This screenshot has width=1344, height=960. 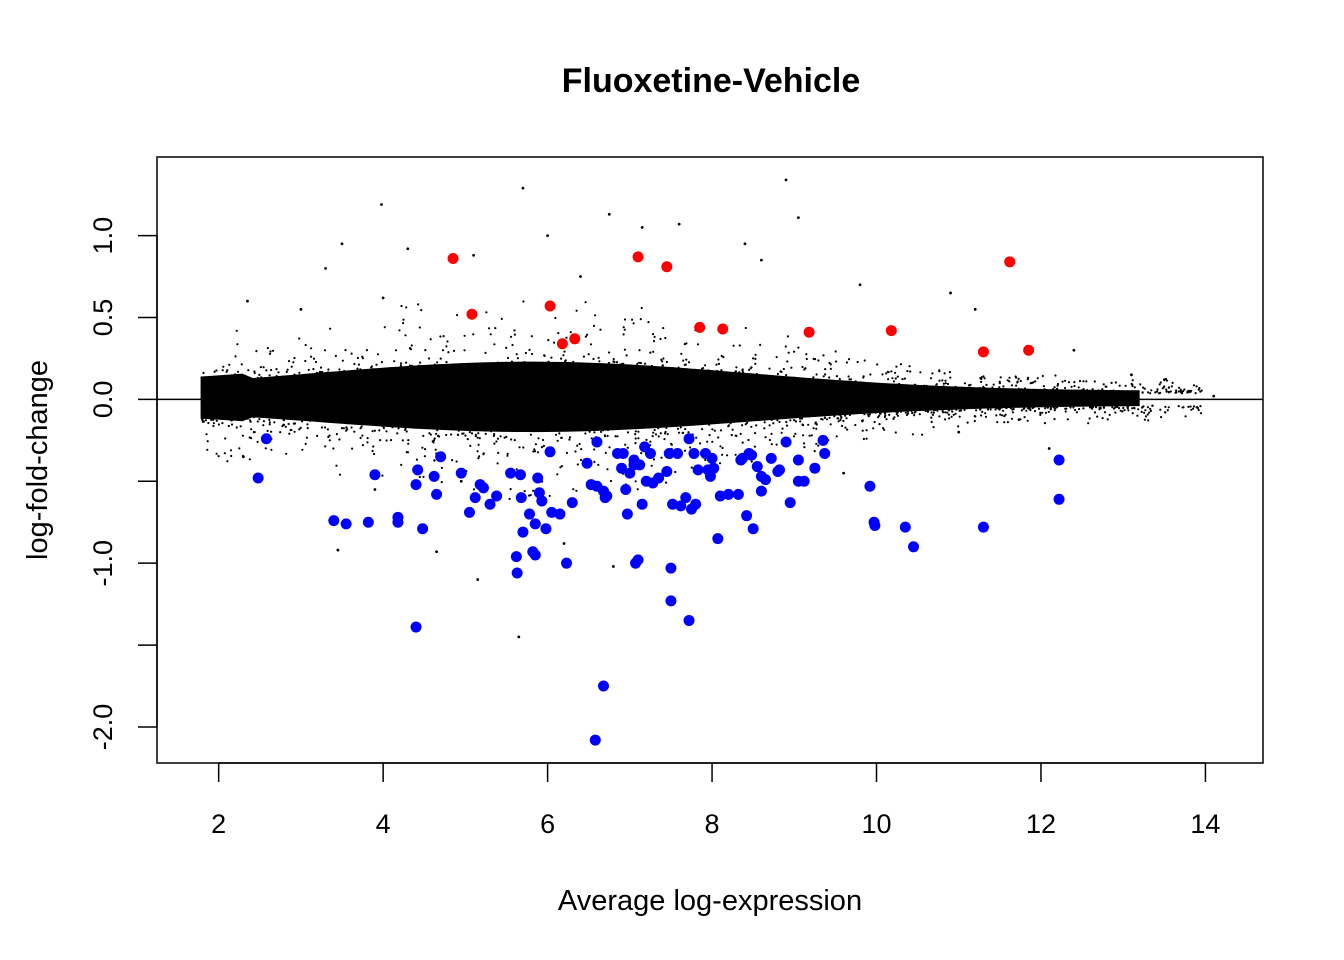 I want to click on y-tick-label: -1.0, so click(x=103, y=563).